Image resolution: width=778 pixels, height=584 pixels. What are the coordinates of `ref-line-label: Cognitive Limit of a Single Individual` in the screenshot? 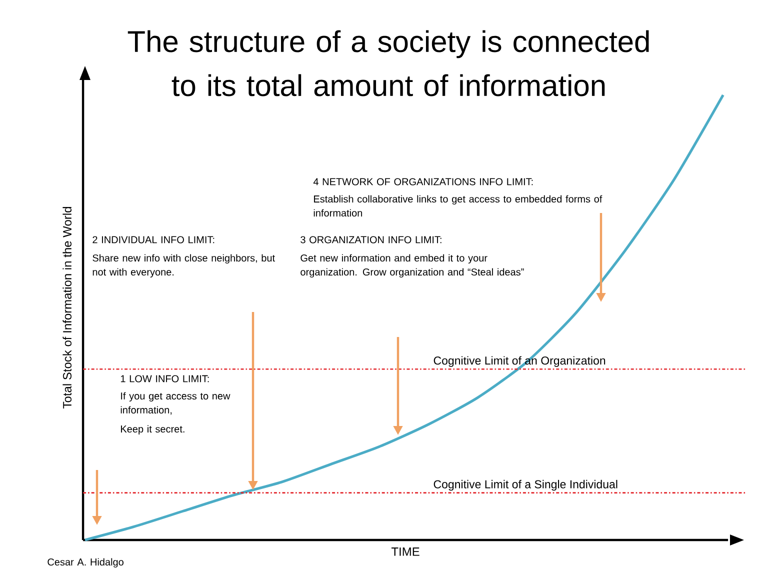 It's located at (526, 485).